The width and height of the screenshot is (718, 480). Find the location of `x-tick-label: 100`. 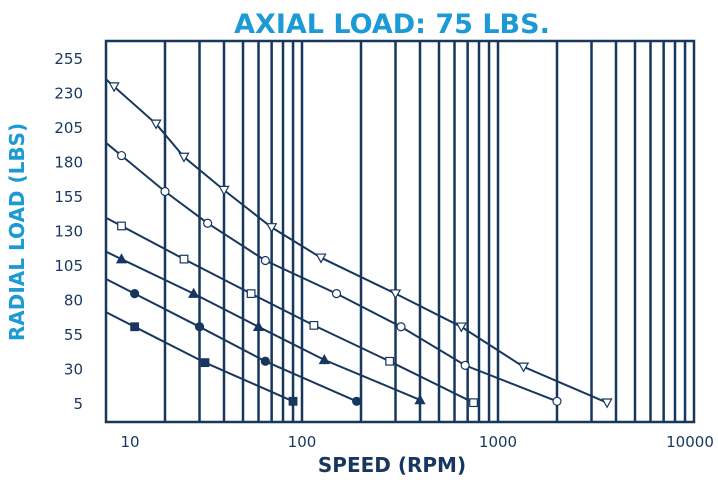

x-tick-label: 100 is located at coordinates (302, 442).